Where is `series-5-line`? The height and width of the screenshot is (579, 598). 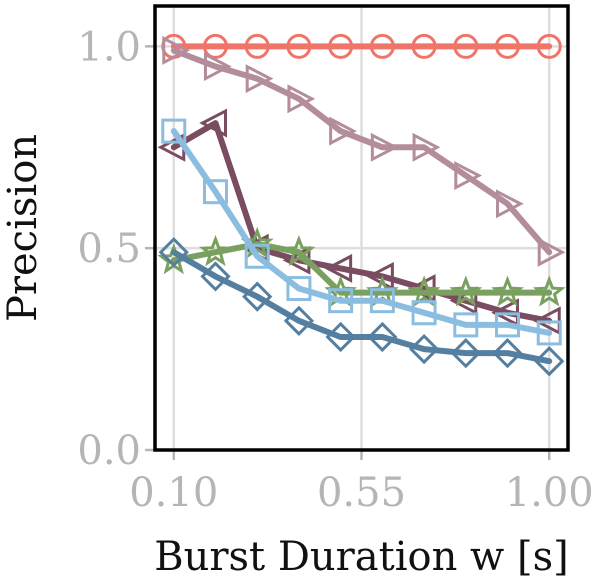 series-5-line is located at coordinates (361, 307).